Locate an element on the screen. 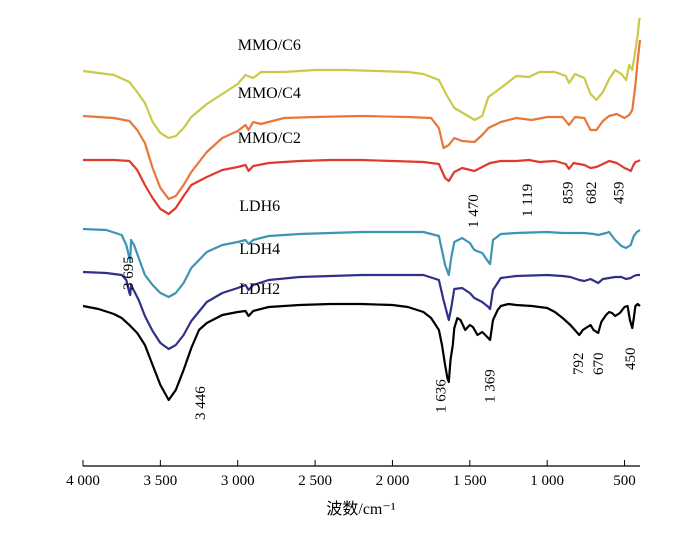 The height and width of the screenshot is (533, 700). series-label: LDH2 is located at coordinates (259, 289).